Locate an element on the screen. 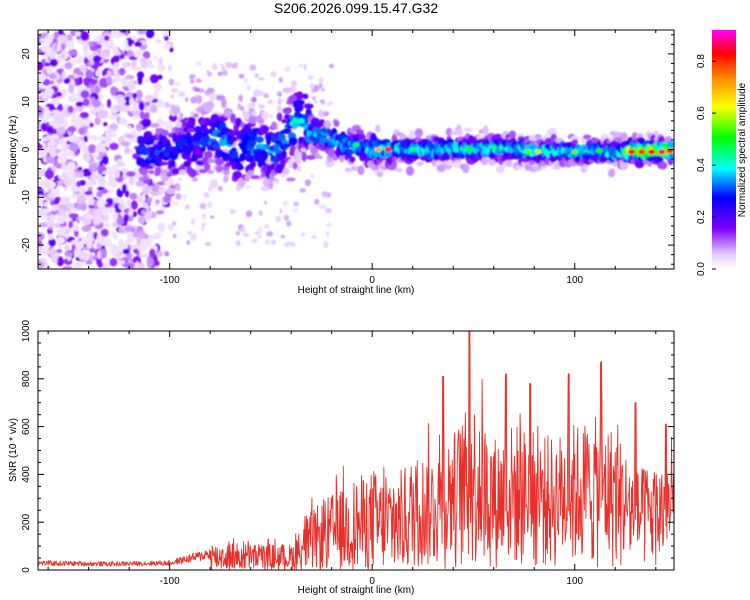  x-tick-label: 100 is located at coordinates (574, 280).